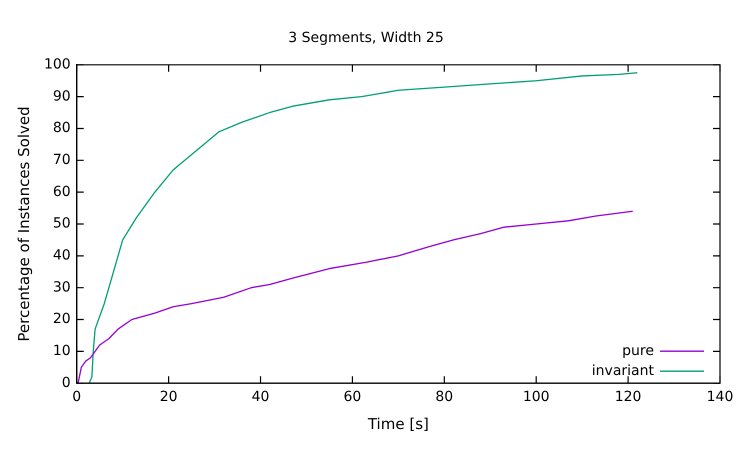 This screenshot has height=450, width=750. What do you see at coordinates (261, 397) in the screenshot?
I see `x-tick-label: 40` at bounding box center [261, 397].